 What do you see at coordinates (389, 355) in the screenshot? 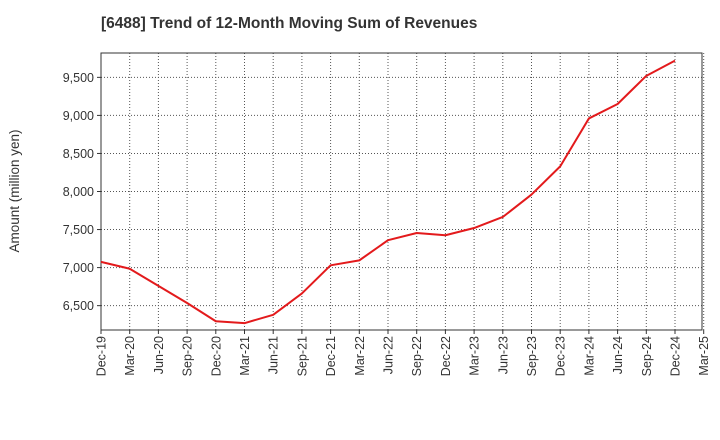
I see `x-tick-label: Jun-22` at bounding box center [389, 355].